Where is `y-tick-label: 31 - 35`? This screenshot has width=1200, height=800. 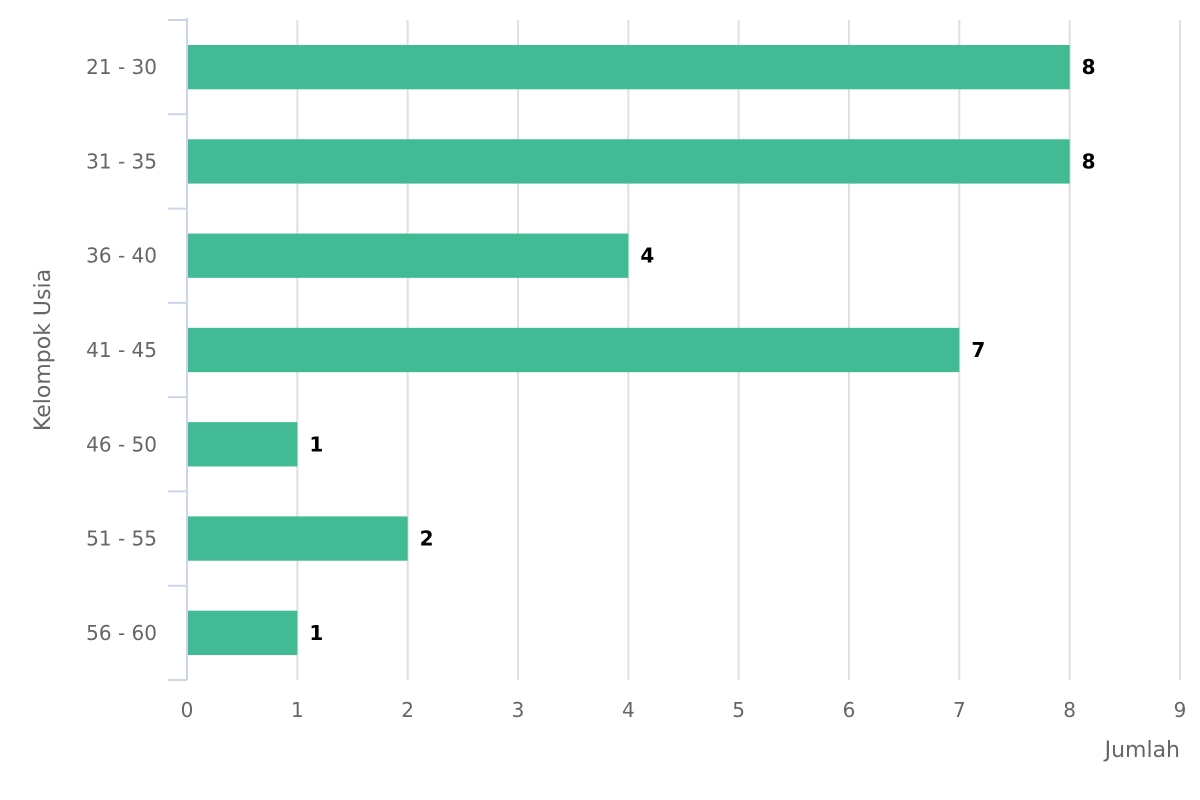 y-tick-label: 31 - 35 is located at coordinates (121, 161).